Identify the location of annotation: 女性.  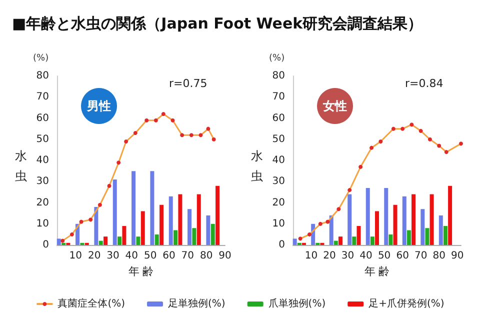
(334, 106).